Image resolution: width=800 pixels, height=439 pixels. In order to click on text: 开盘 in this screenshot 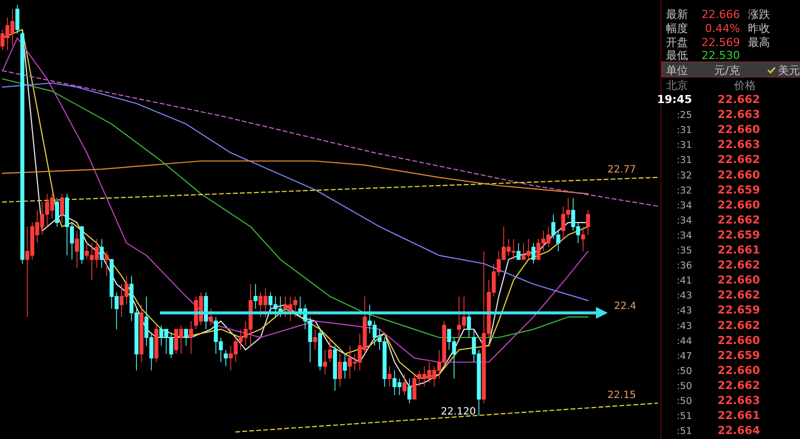, I will do `click(677, 42)`.